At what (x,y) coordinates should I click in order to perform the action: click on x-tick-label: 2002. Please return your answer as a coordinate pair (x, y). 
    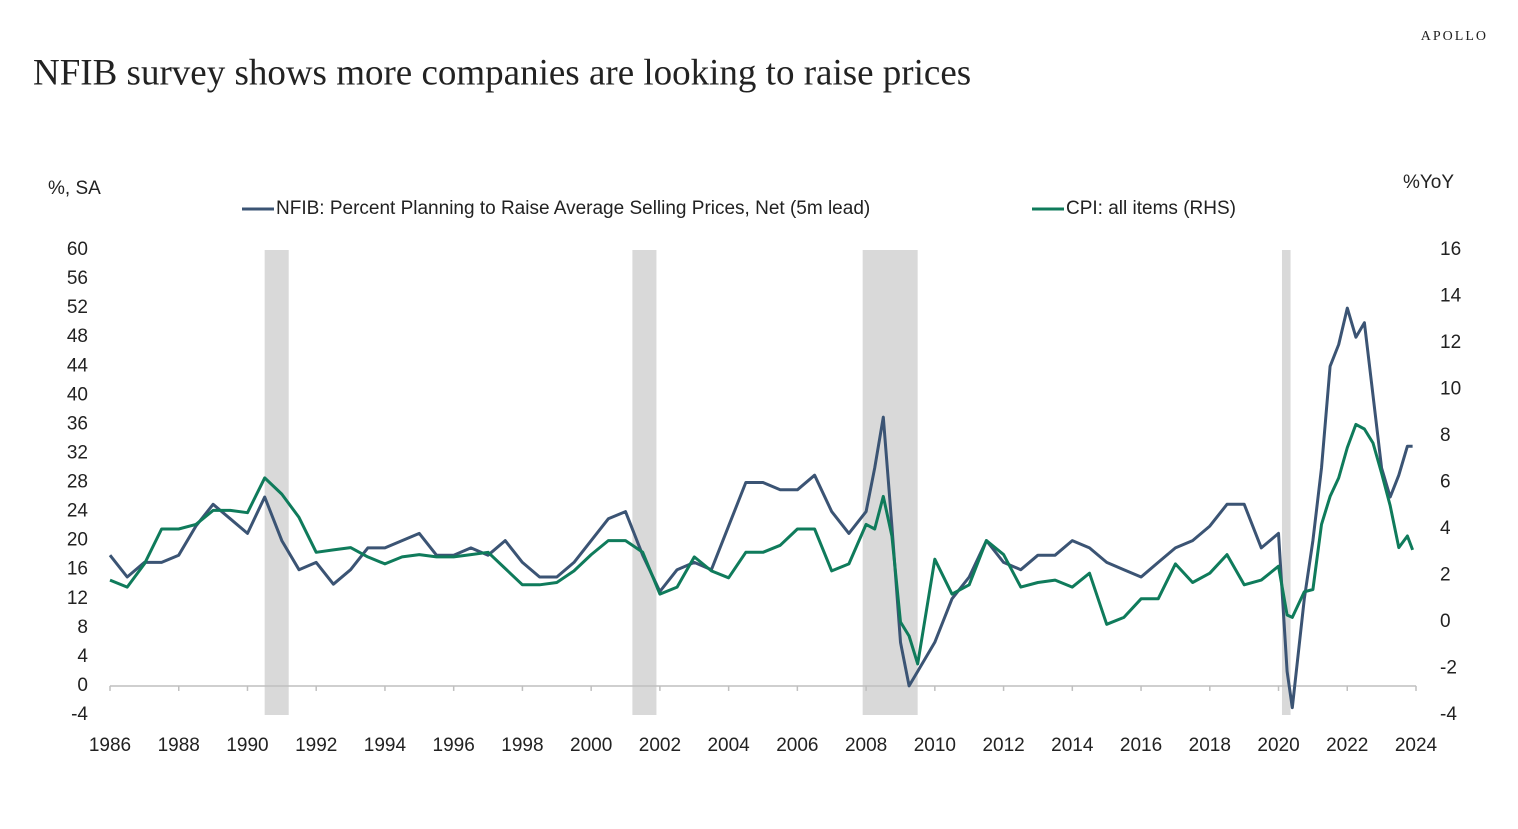
    Looking at the image, I should click on (660, 745).